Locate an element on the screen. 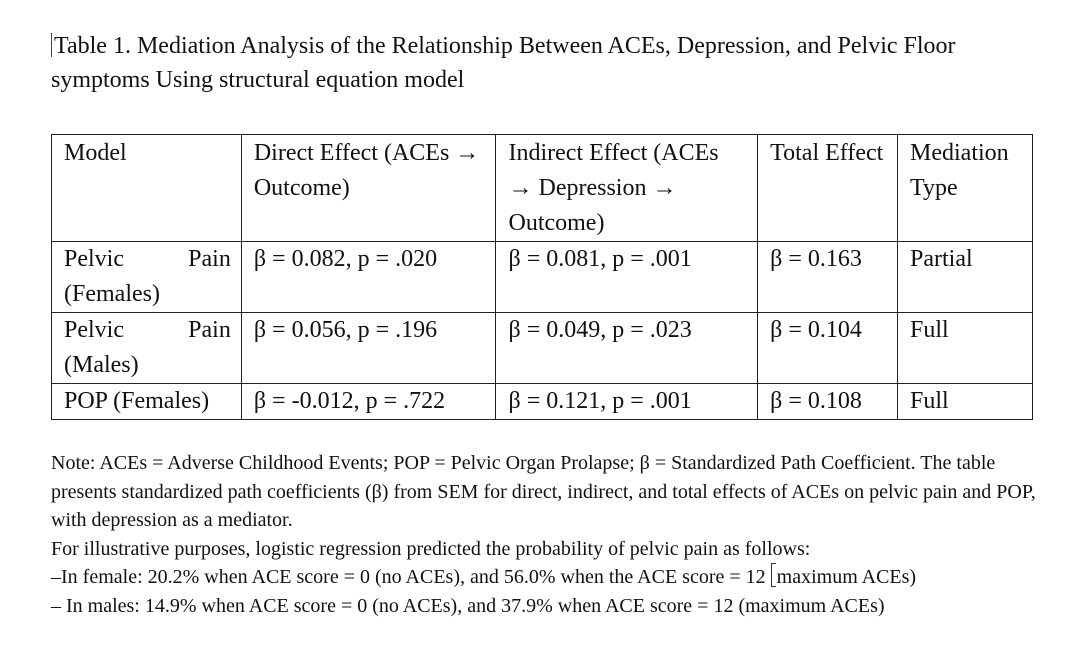 The image size is (1080, 661). header-model: Model is located at coordinates (146, 188).